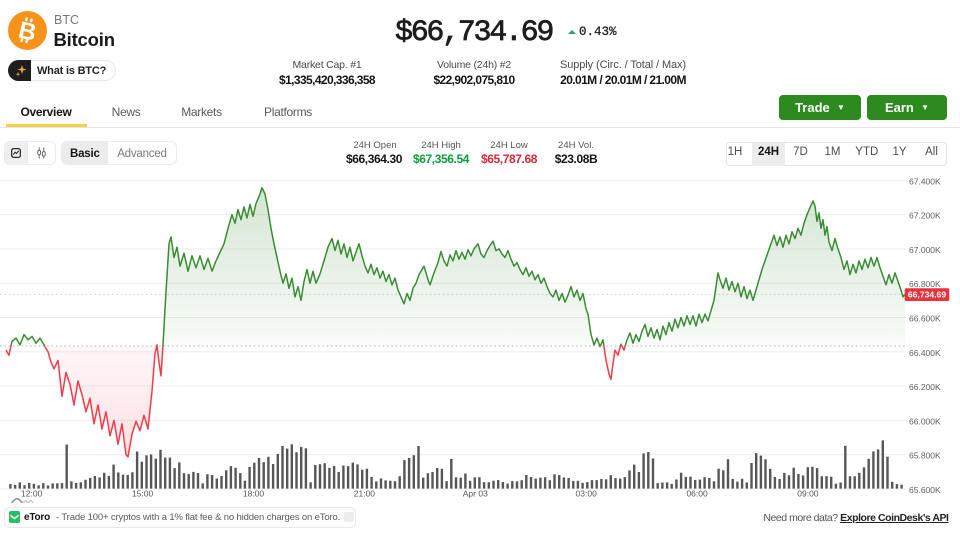  I want to click on svg-text: 66,734.69, so click(927, 294).